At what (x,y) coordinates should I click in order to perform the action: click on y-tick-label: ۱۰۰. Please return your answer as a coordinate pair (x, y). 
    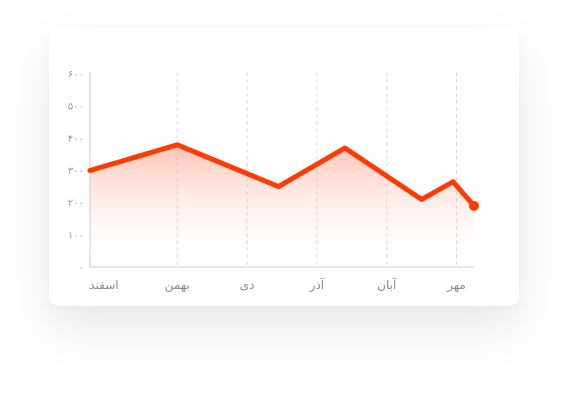
    Looking at the image, I should click on (76, 235).